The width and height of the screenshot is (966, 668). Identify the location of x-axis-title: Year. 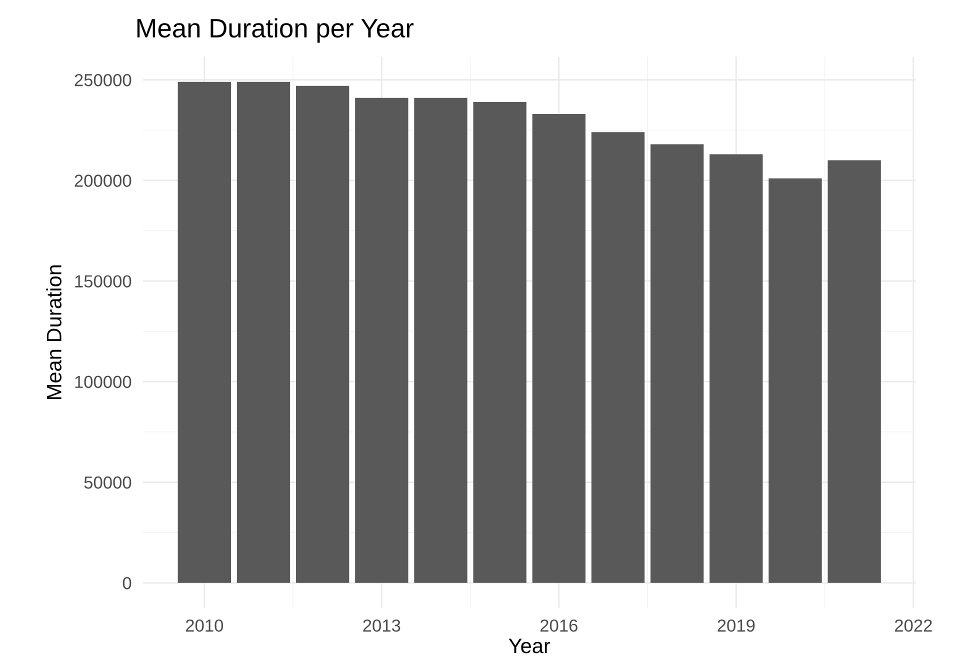
(529, 646).